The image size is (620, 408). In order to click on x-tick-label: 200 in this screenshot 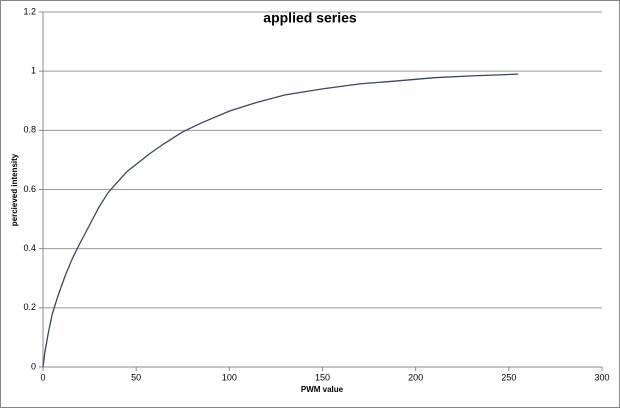, I will do `click(415, 377)`.